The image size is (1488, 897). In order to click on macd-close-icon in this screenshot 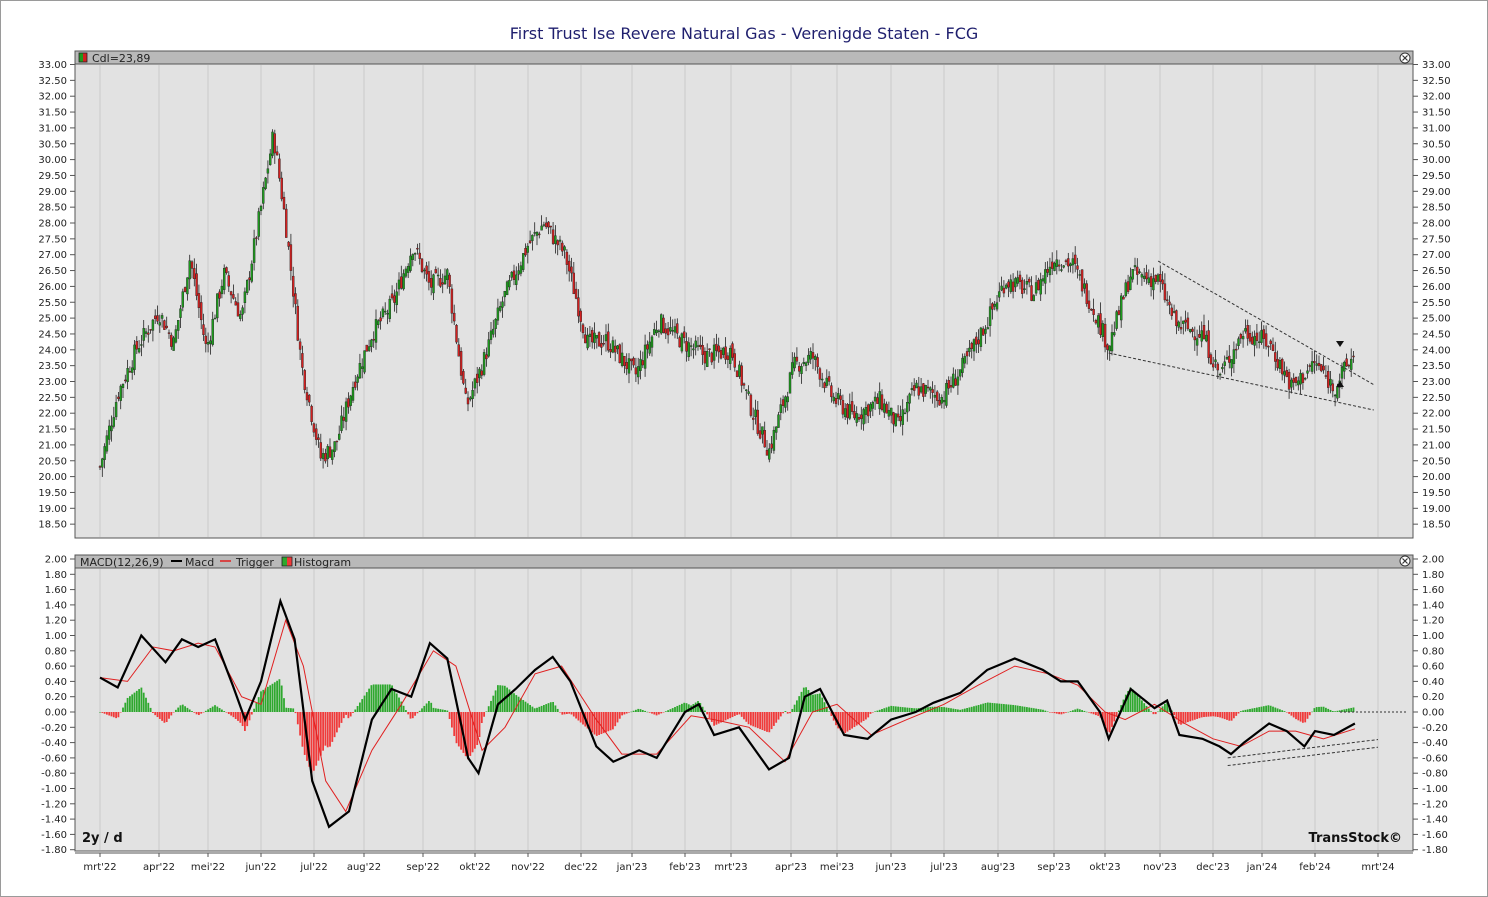, I will do `click(1405, 561)`.